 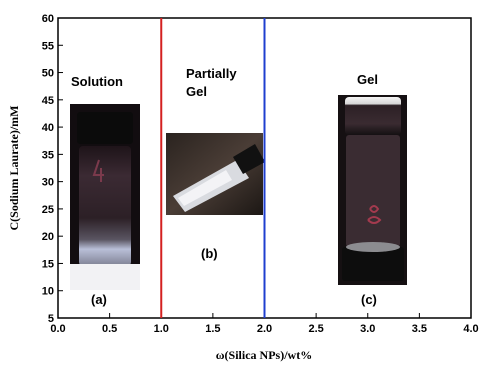 I want to click on panel-label-c: (c), so click(x=369, y=299).